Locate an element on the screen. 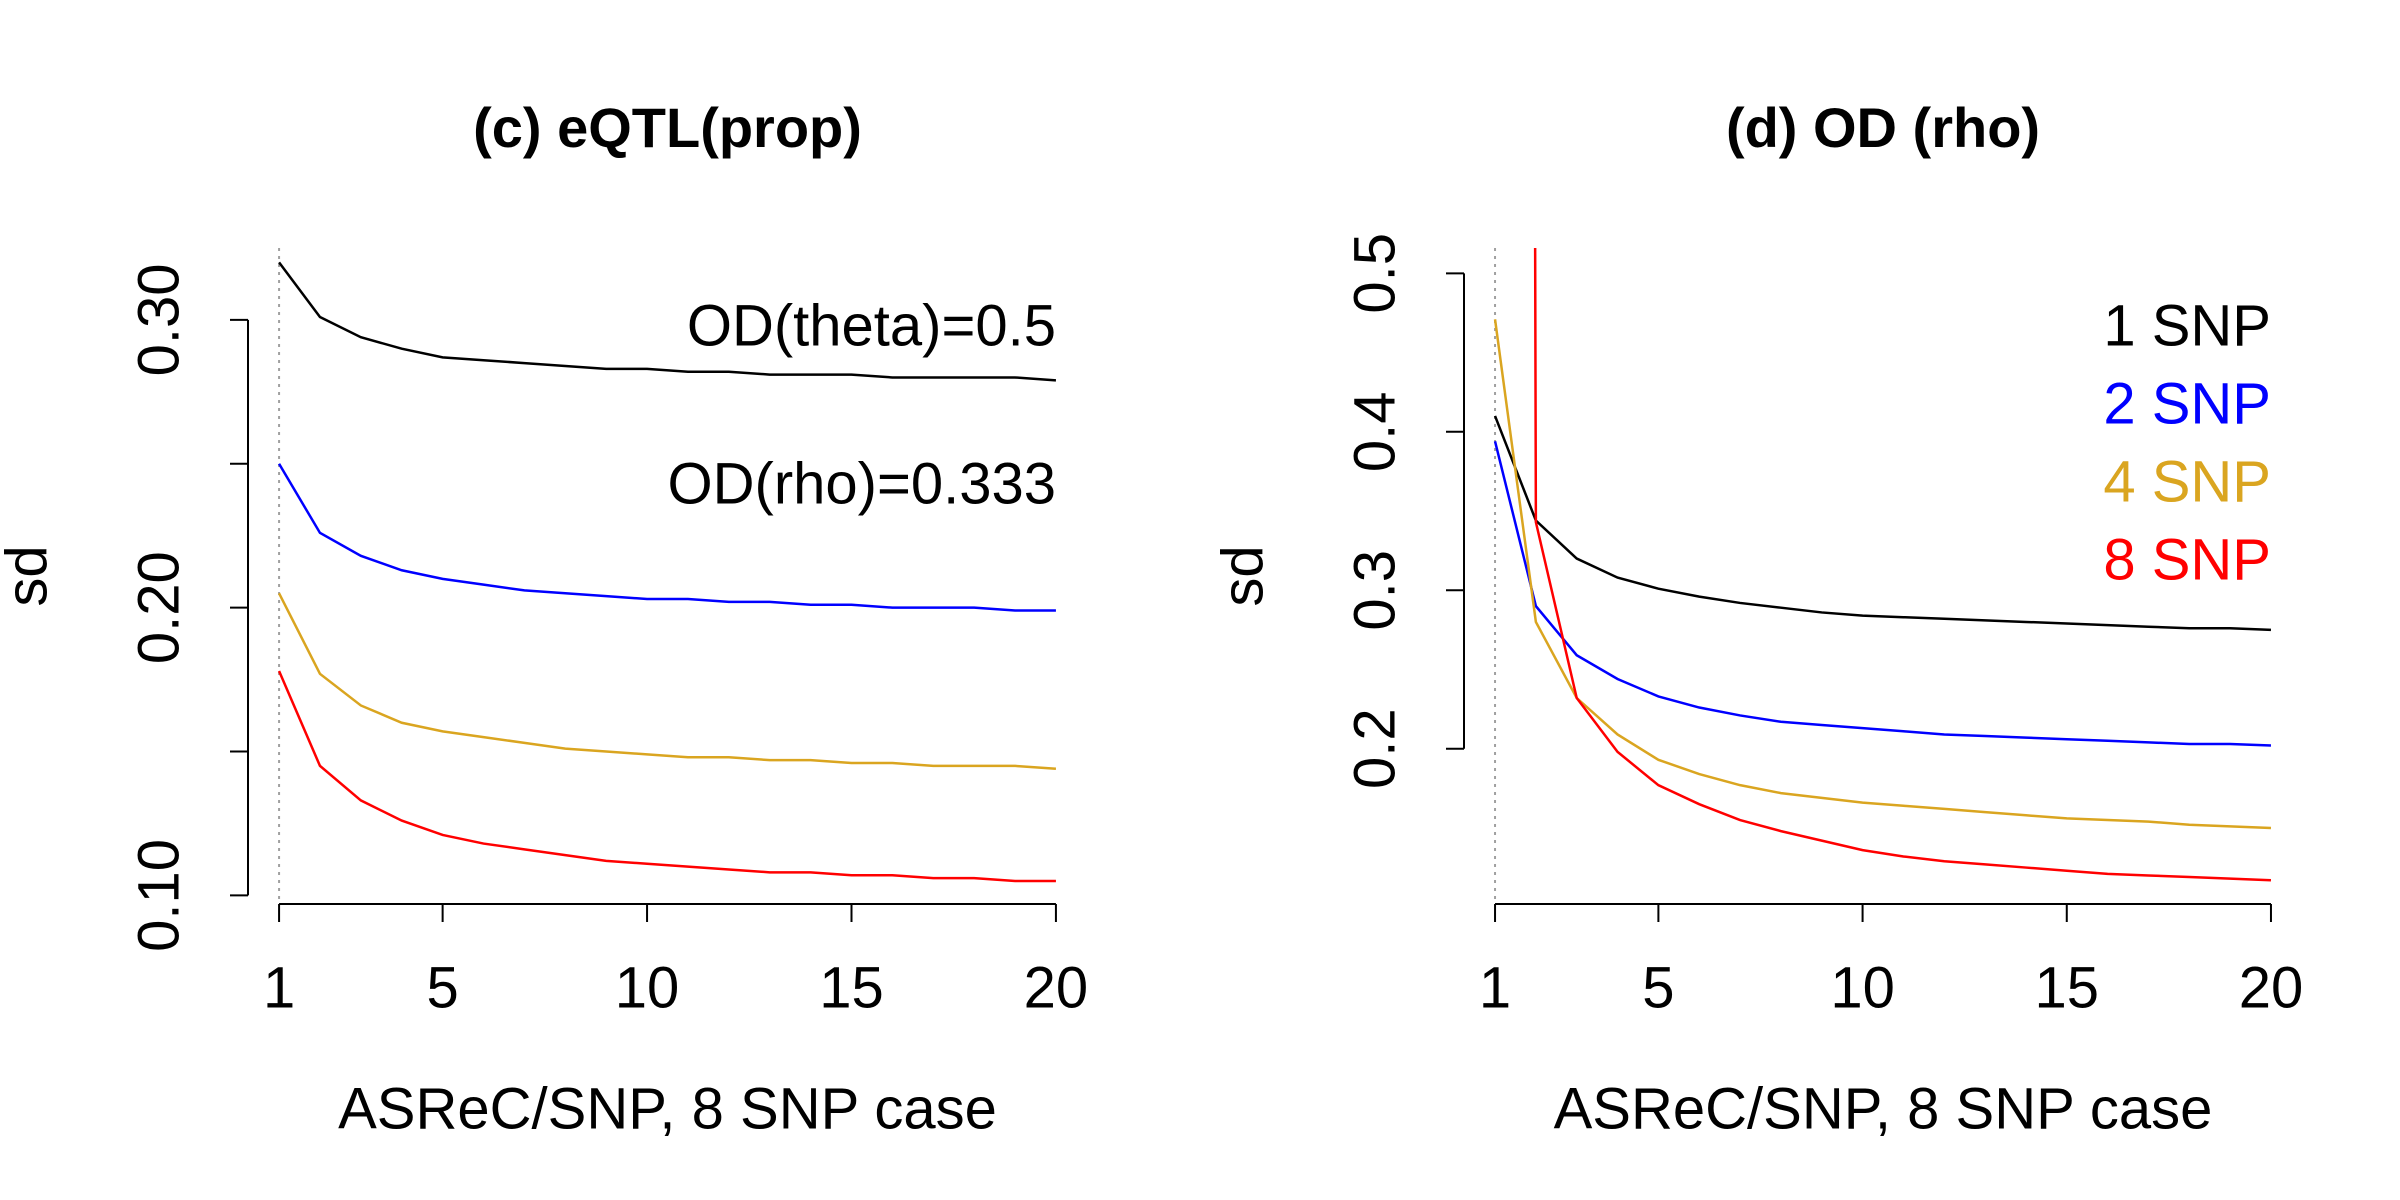 The height and width of the screenshot is (1200, 2400). chart-title: (c) eQTL(prop) is located at coordinates (667, 127).